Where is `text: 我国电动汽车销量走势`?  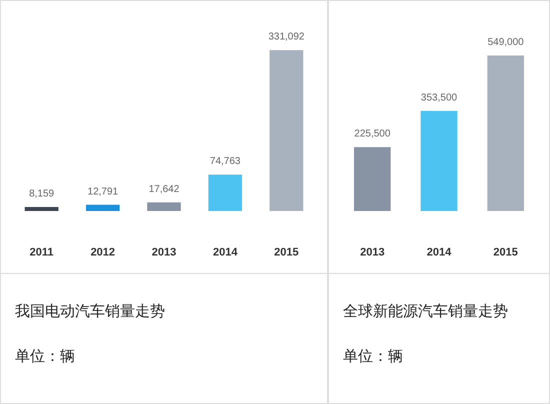 text: 我国电动汽车销量走势 is located at coordinates (90, 311).